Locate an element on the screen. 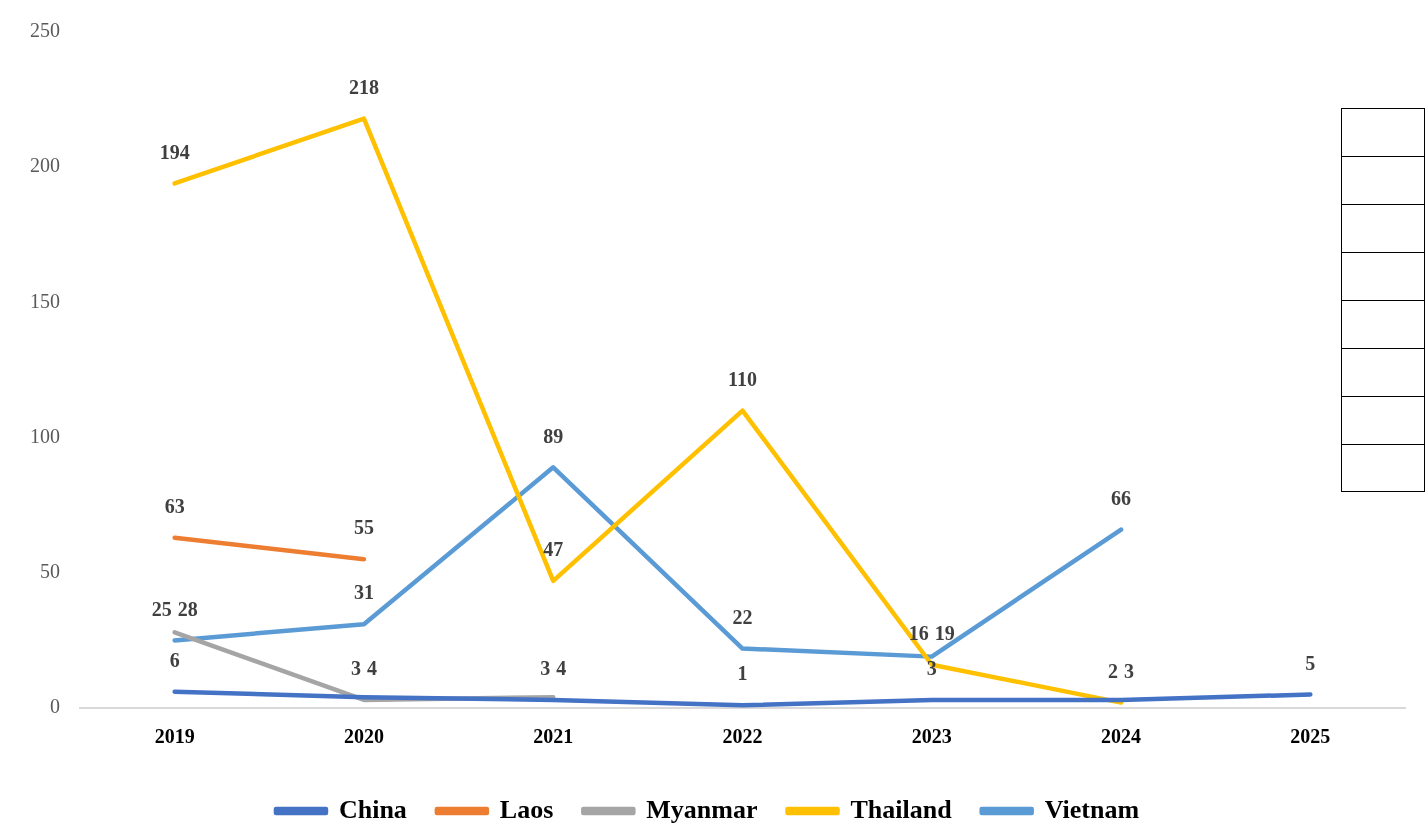  data-label: 31 is located at coordinates (363, 592).